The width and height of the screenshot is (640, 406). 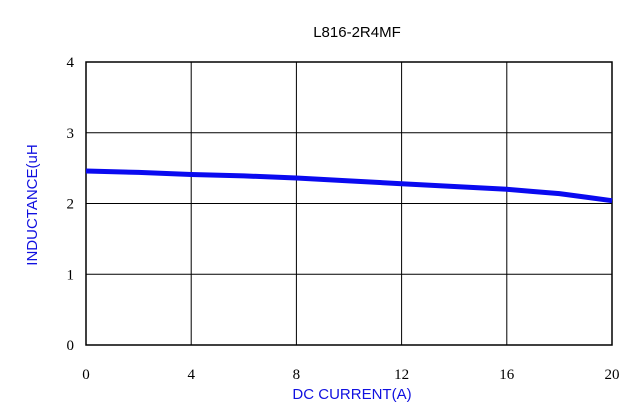 I want to click on chart-title: L816-2R4MF, so click(x=357, y=32).